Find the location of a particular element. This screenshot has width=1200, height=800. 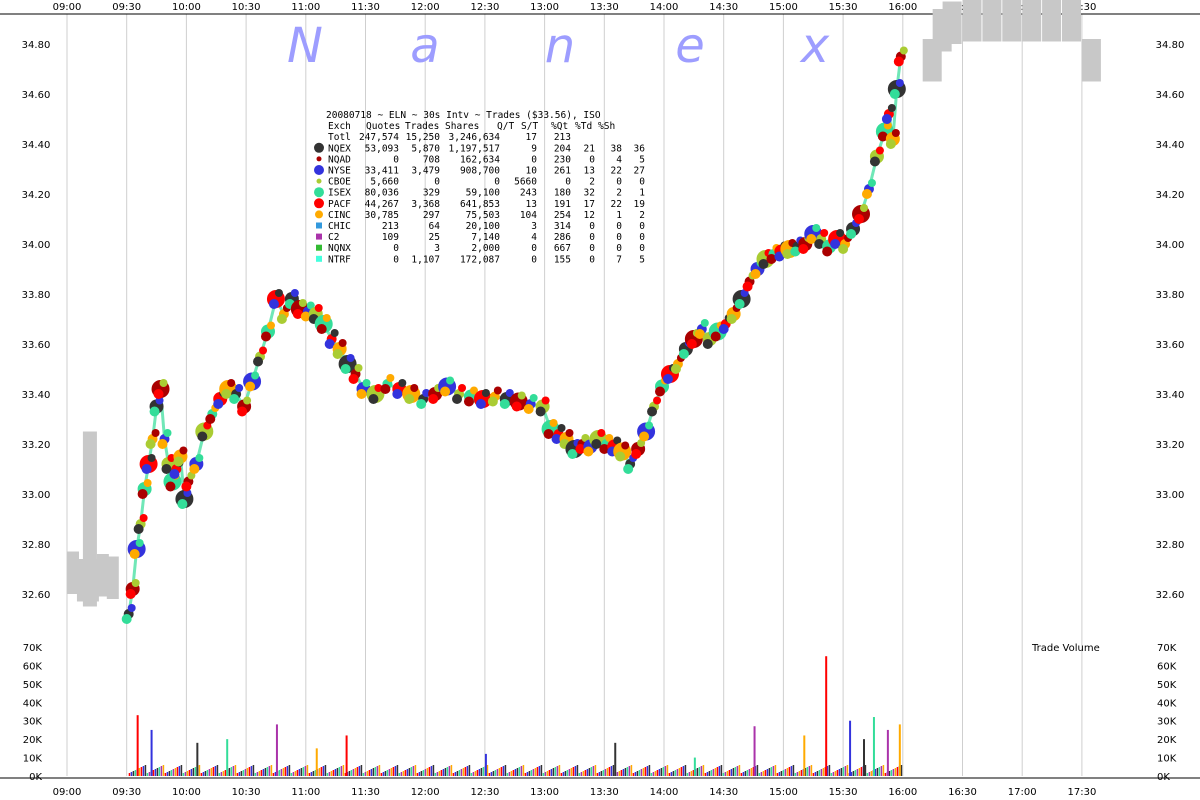

legend-row-value: 19 is located at coordinates (640, 204).